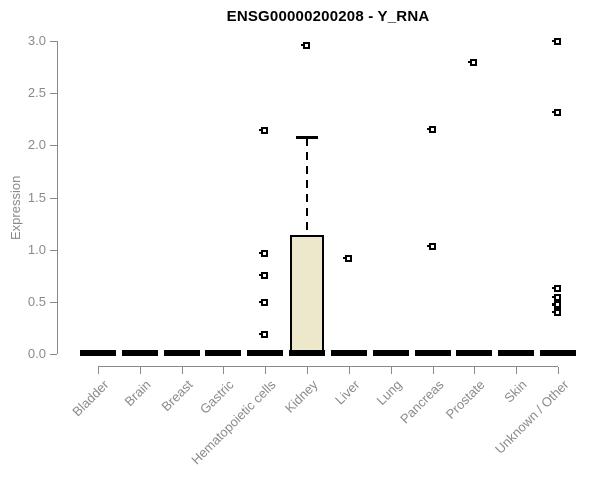 The image size is (600, 500). Describe the element at coordinates (307, 138) in the screenshot. I see `upper-whisker-cap` at that location.